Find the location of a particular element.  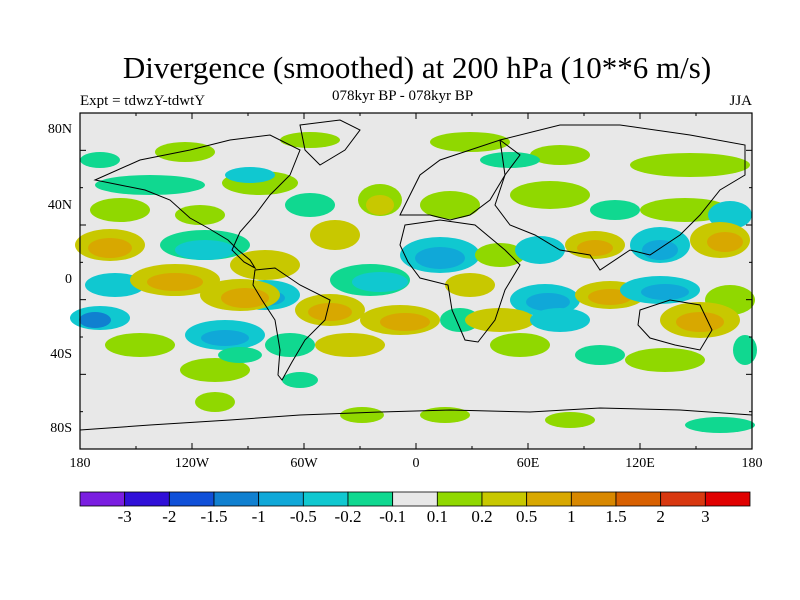

colorbar-label: 3 is located at coordinates (705, 516).